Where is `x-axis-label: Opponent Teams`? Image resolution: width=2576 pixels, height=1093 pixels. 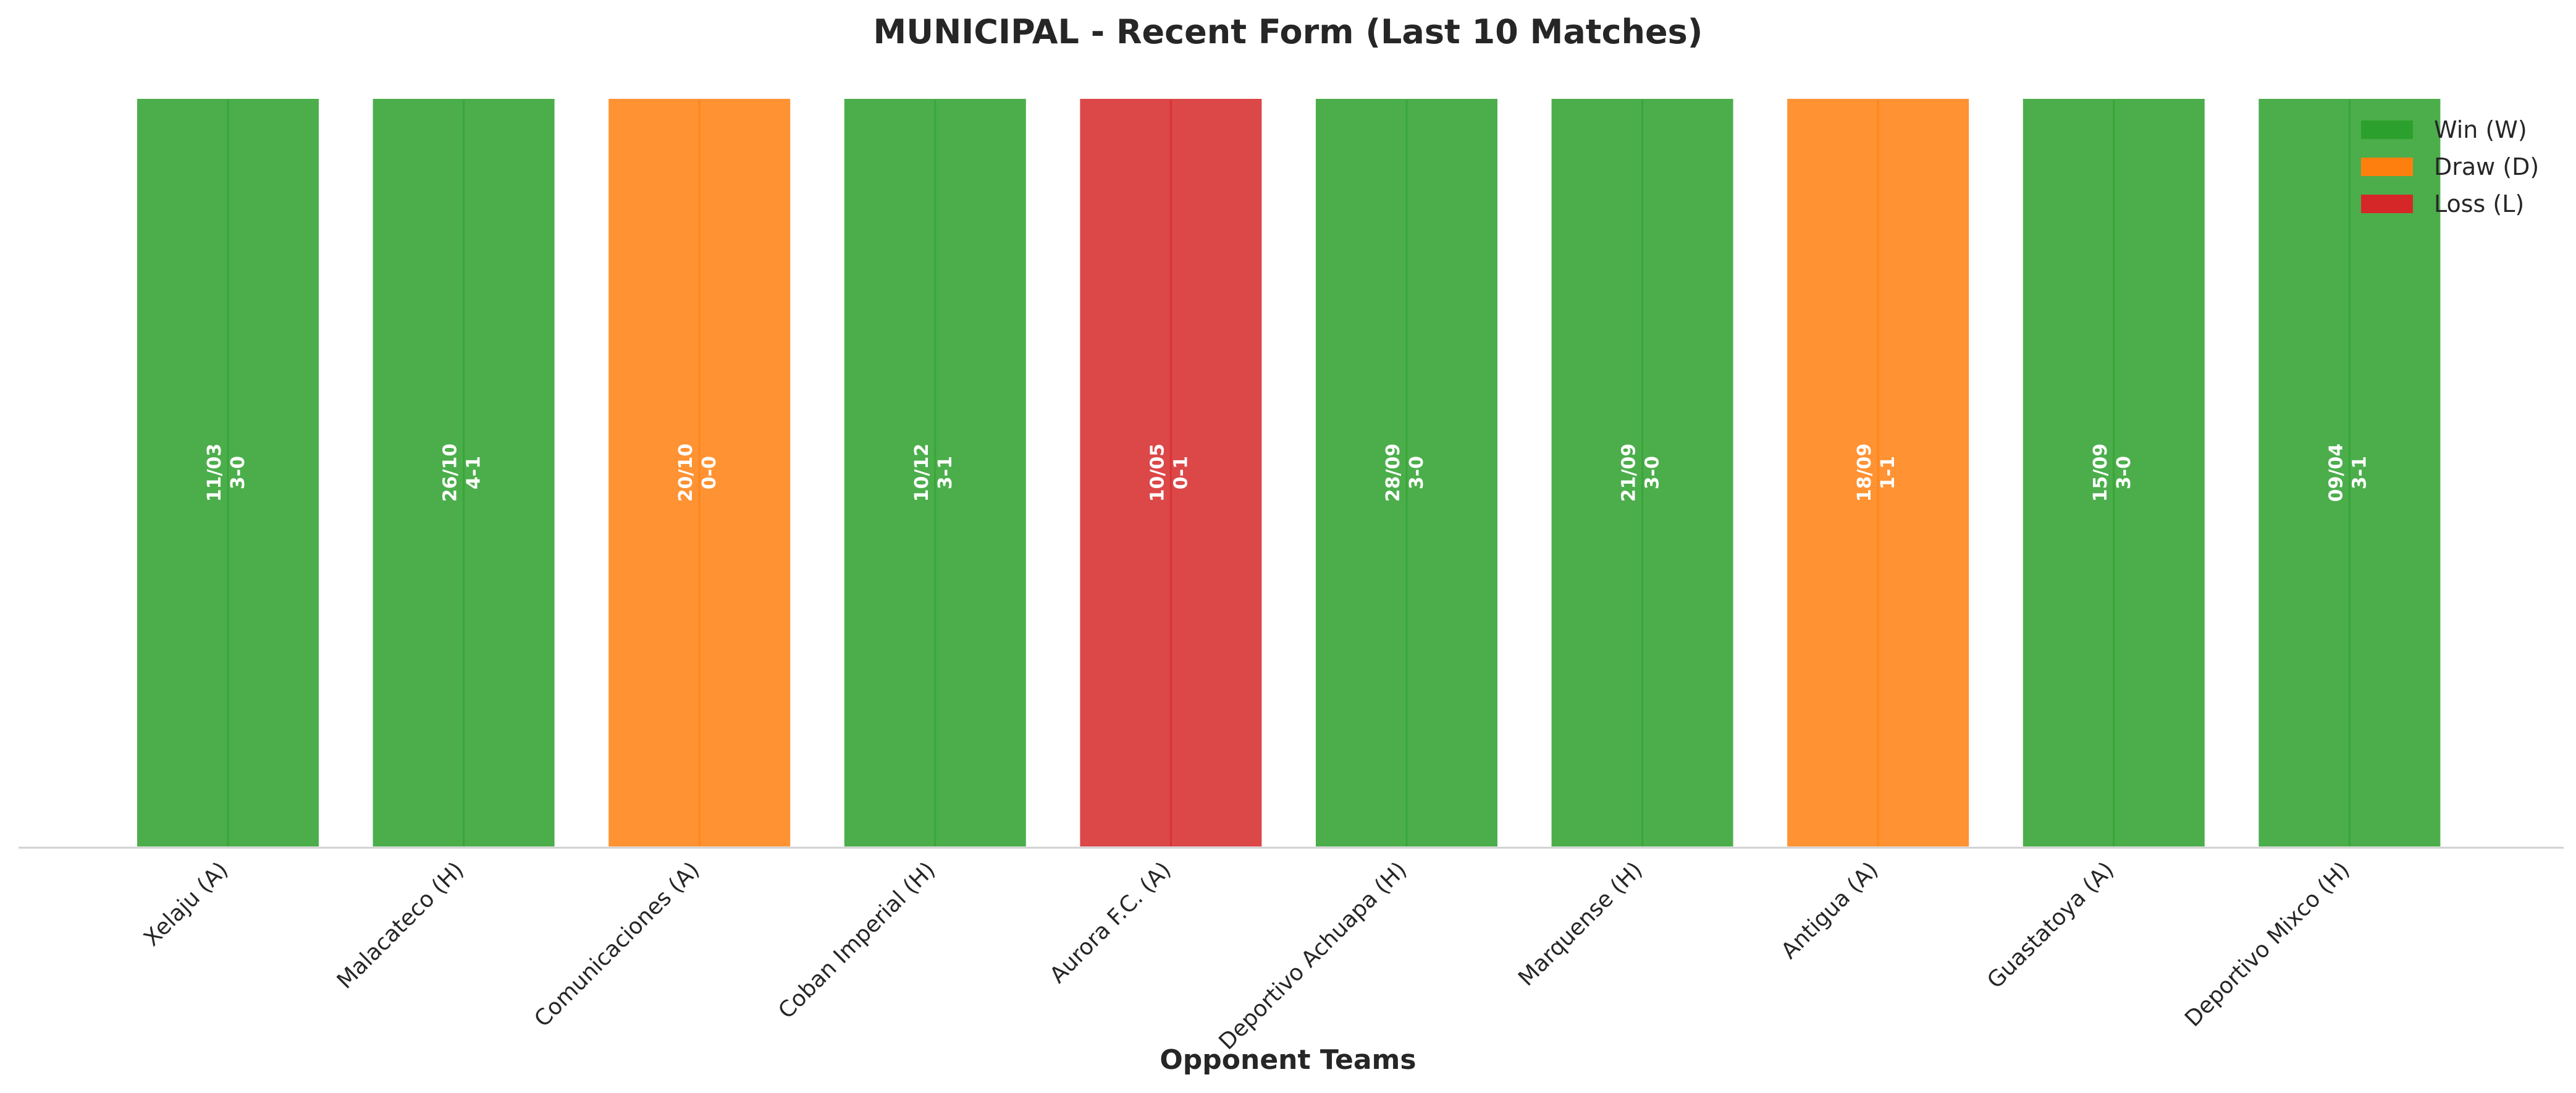
x-axis-label: Opponent Teams is located at coordinates (1288, 1060).